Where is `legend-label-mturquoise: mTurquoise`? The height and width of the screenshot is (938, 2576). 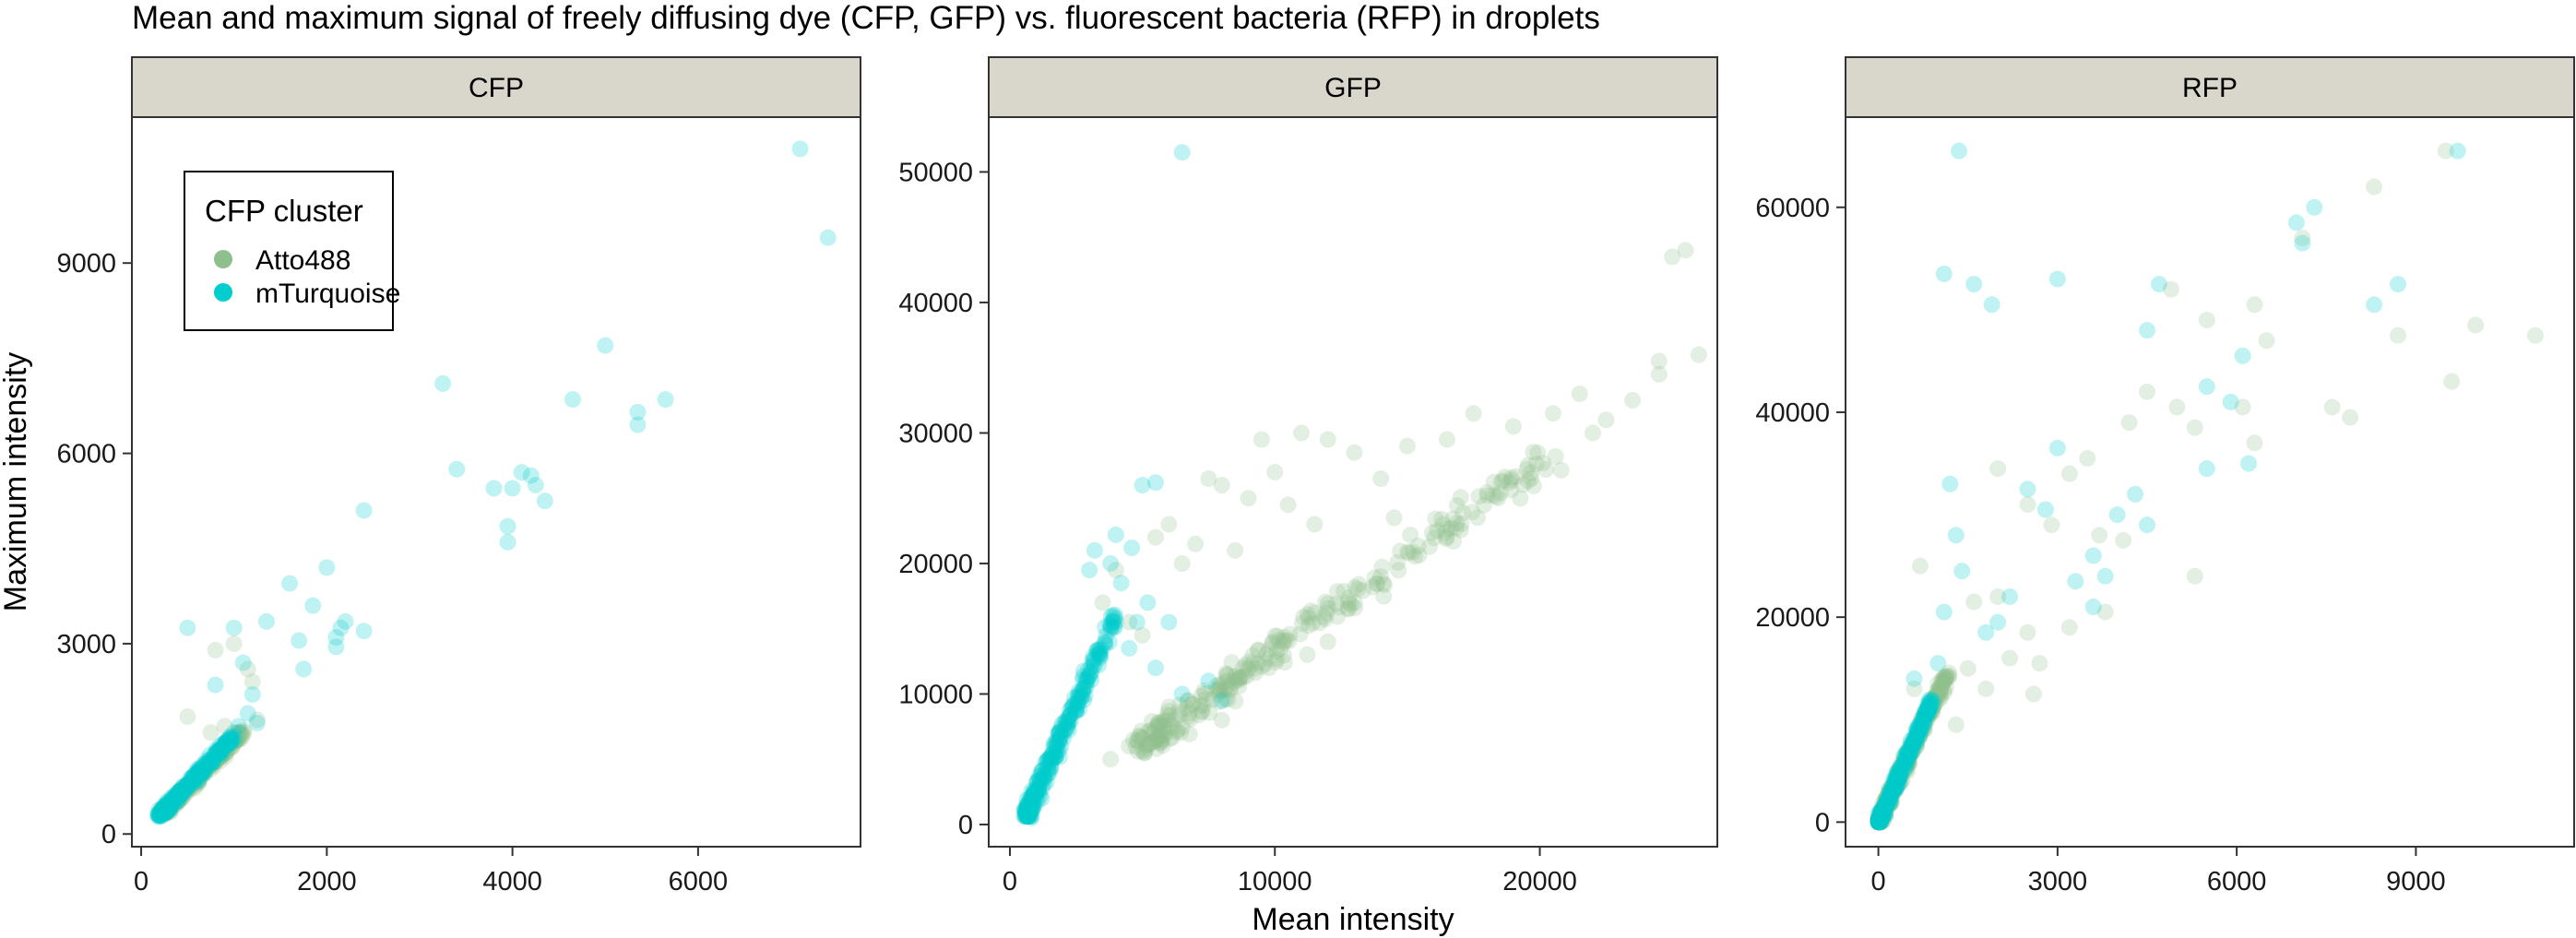 legend-label-mturquoise: mTurquoise is located at coordinates (327, 294).